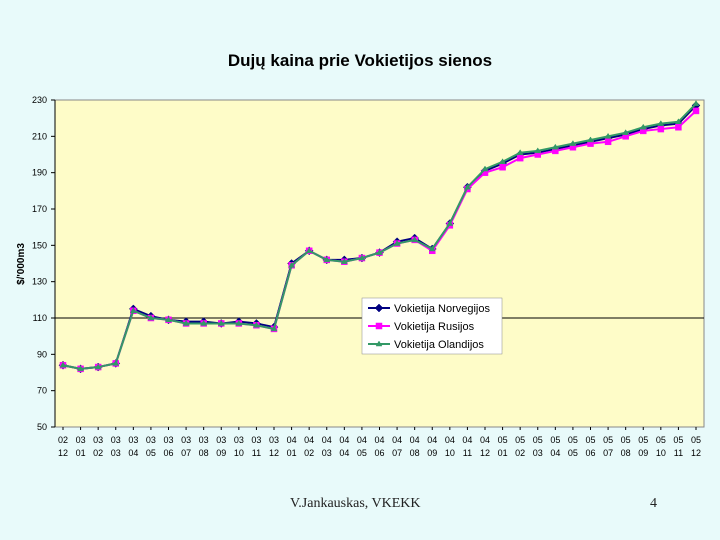  What do you see at coordinates (653, 503) in the screenshot?
I see `page-number: 4` at bounding box center [653, 503].